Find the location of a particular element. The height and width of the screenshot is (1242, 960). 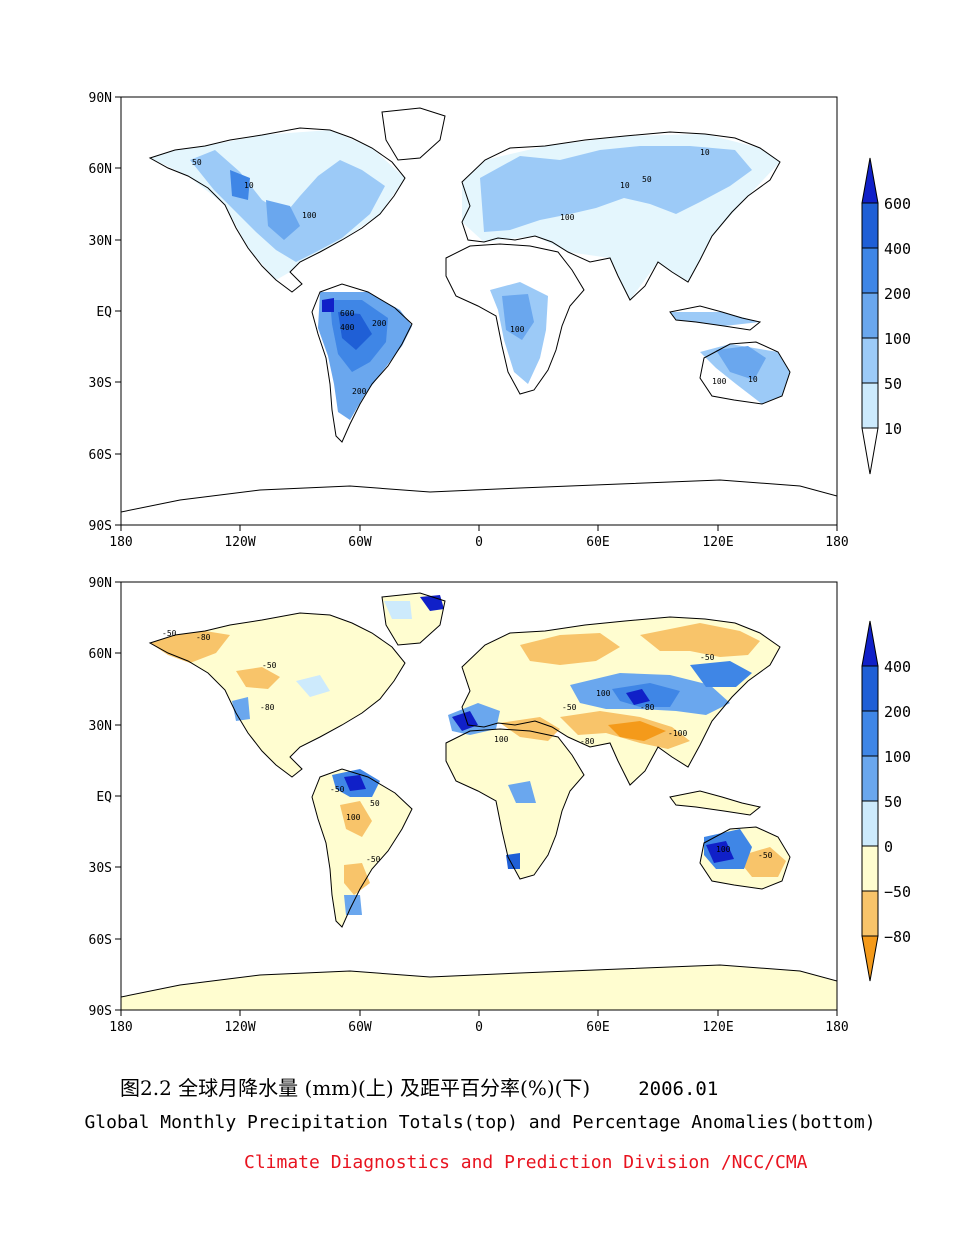

caption-chinese: 图2.2 全球月降水量 (mm)(上) 及距平百分率(%)(下) 2006.01 is located at coordinates (419, 1086).